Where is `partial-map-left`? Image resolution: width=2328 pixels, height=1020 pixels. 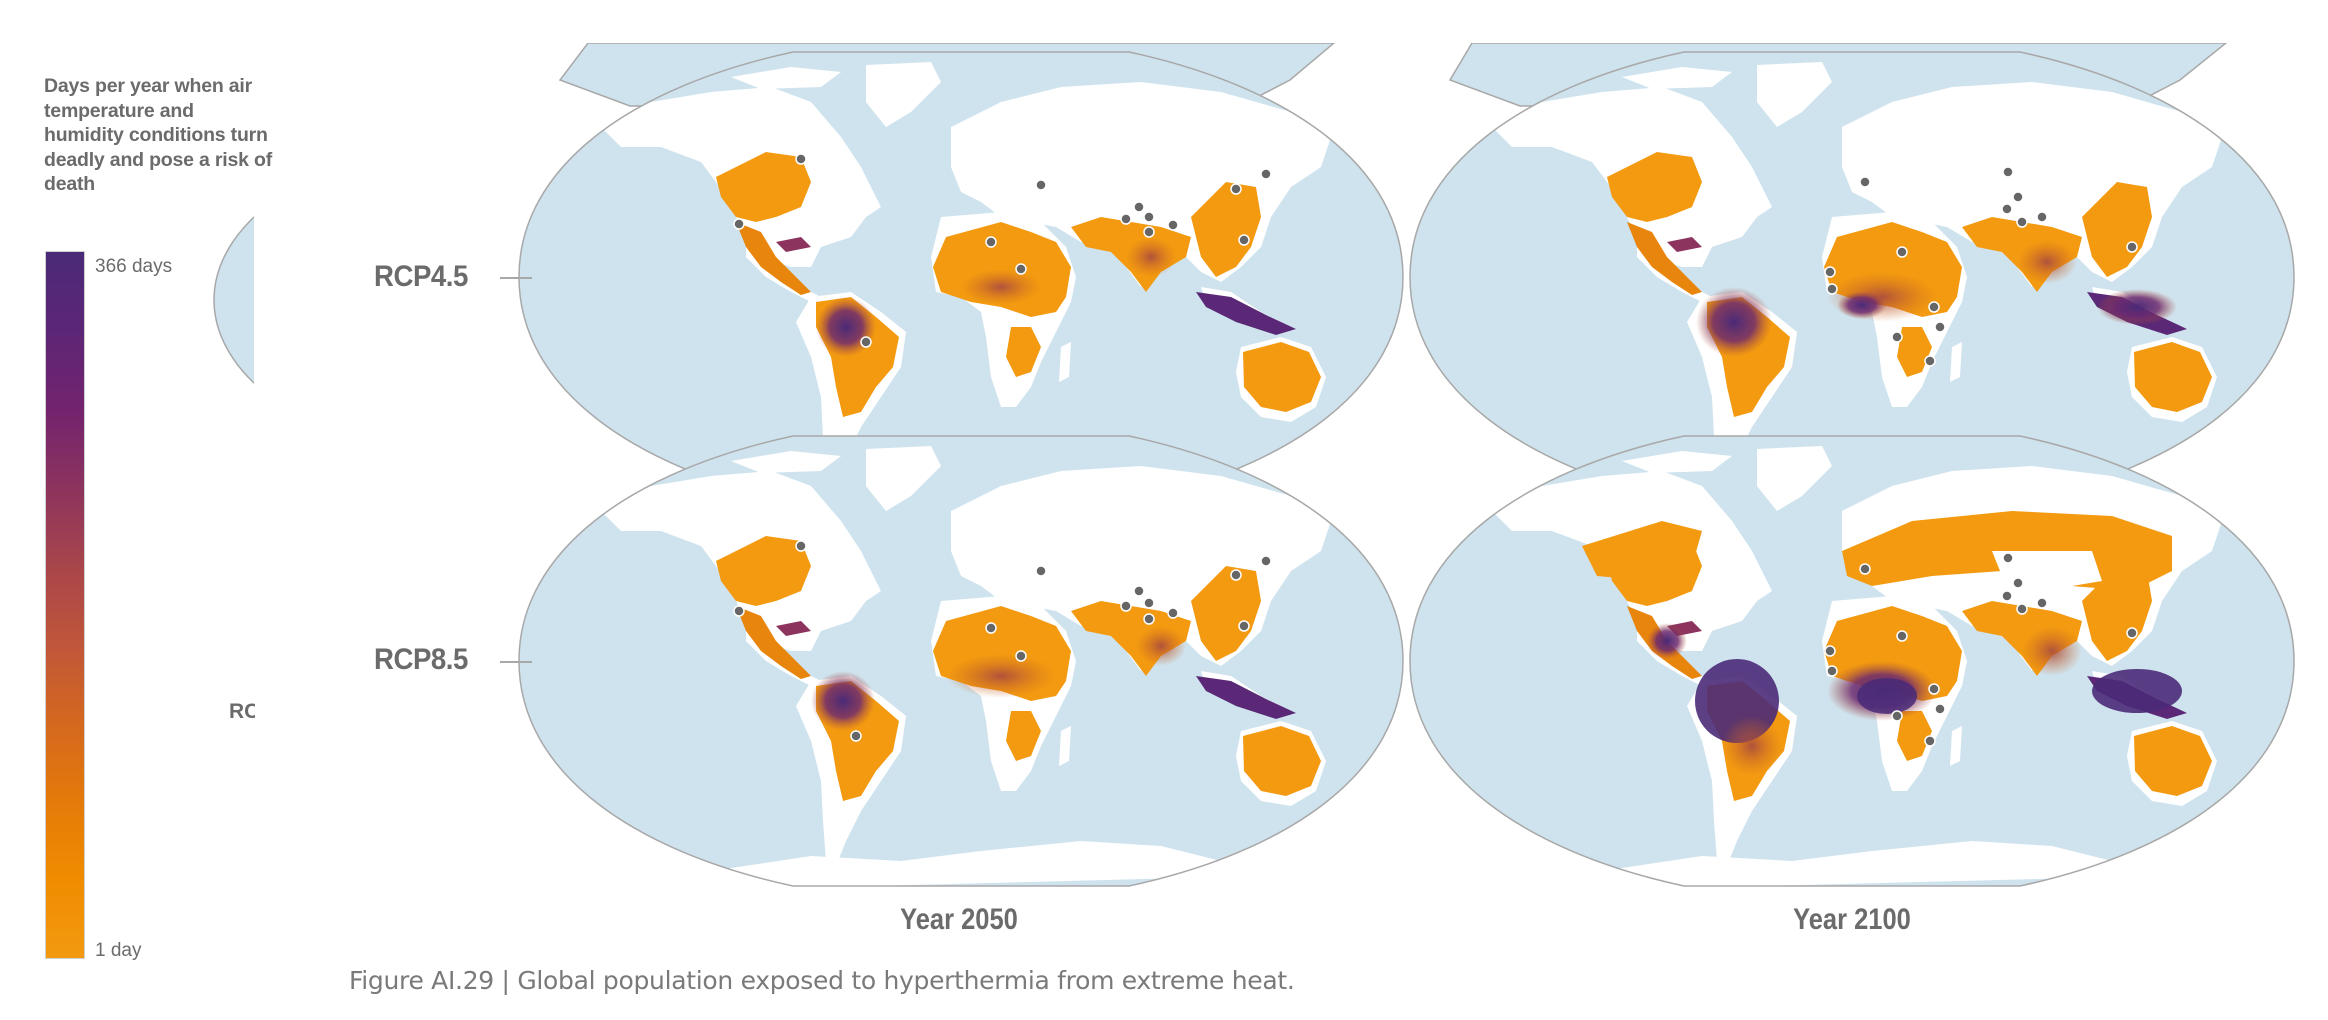 partial-map-left is located at coordinates (233, 300).